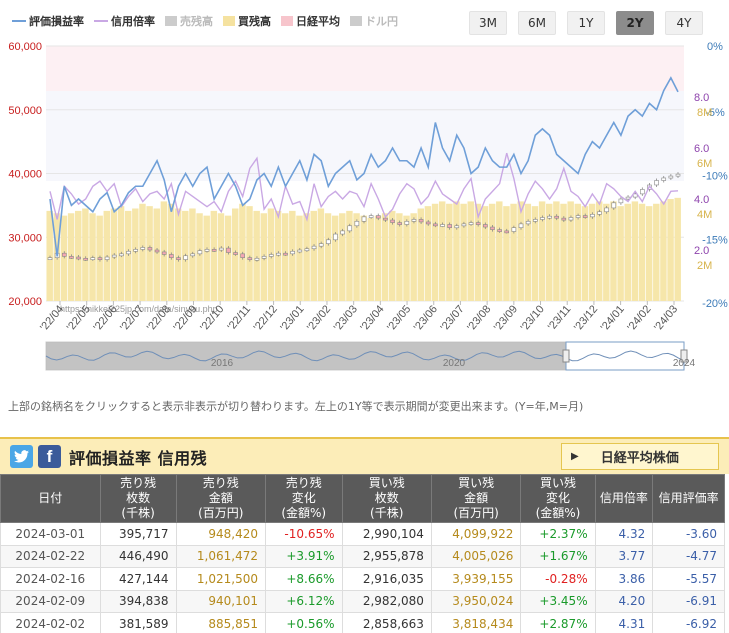  I want to click on range-1y-button: 1Y, so click(586, 23).